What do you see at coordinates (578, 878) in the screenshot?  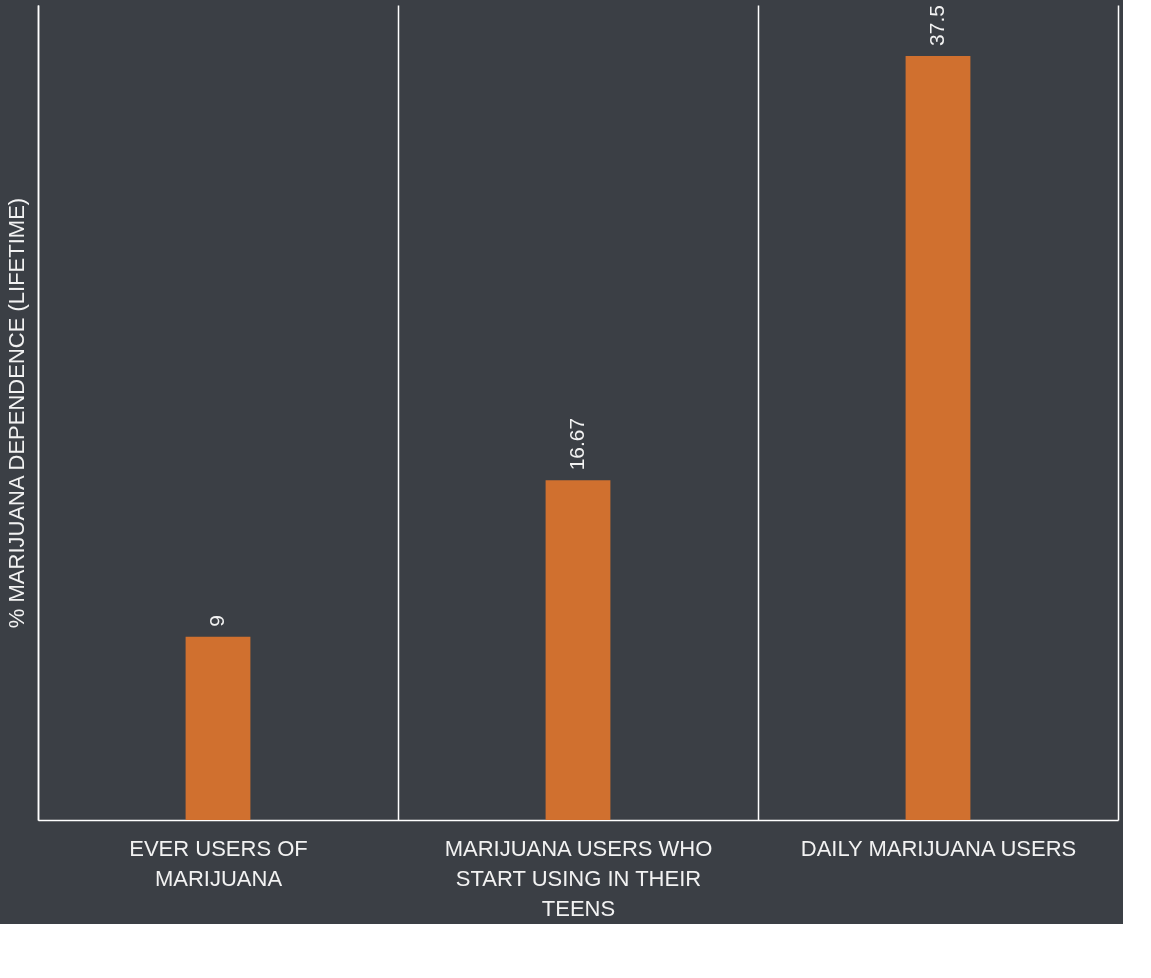 I see `x-tick-label: MARIJUANA USERS WHO START USING IN THEIR TEENS` at bounding box center [578, 878].